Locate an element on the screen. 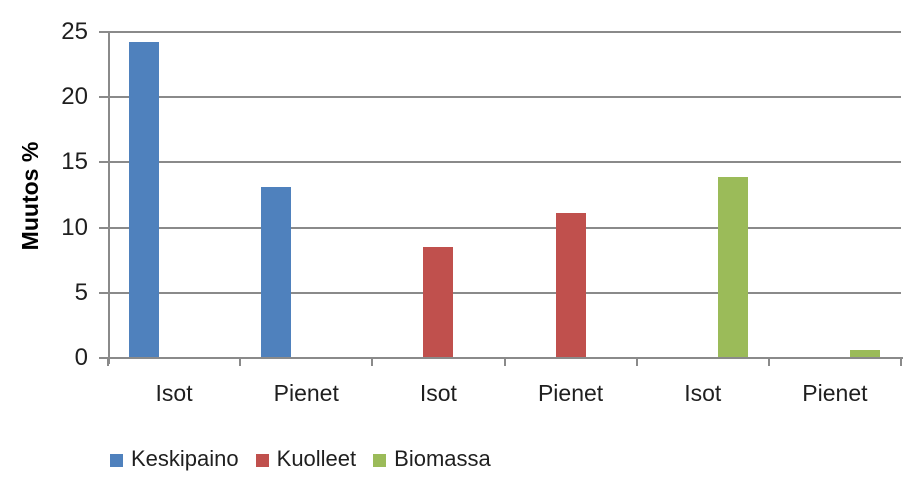 The height and width of the screenshot is (480, 912). legend: Keskipaino Kuolleet Biomassa is located at coordinates (300, 459).